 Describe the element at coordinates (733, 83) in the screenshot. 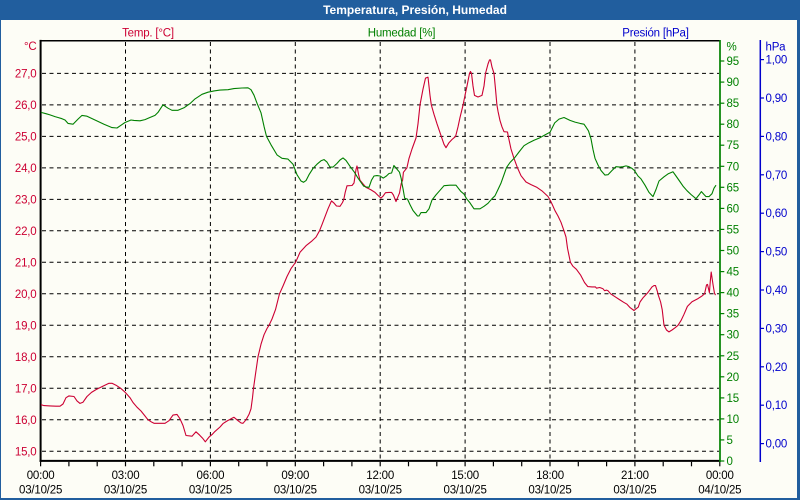

I see `svg-text: 90` at that location.